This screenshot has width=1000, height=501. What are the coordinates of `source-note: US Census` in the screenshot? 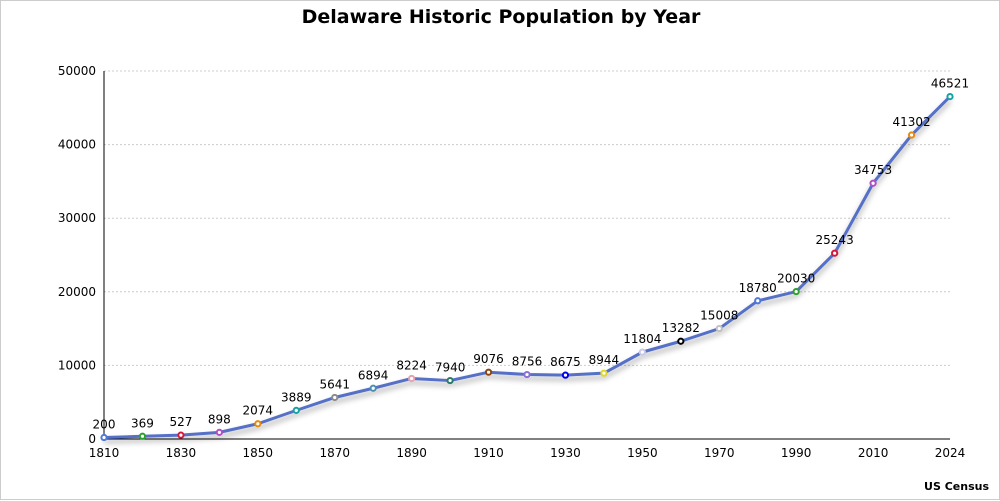 It's located at (956, 486).